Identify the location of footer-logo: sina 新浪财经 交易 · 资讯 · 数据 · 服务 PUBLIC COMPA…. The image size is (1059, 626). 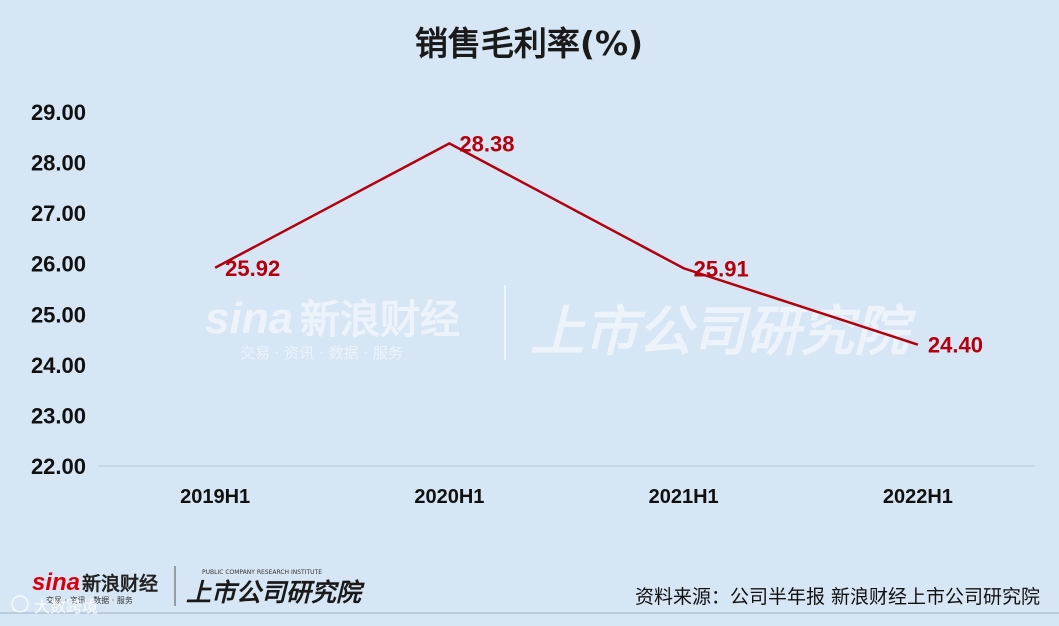
(198, 586).